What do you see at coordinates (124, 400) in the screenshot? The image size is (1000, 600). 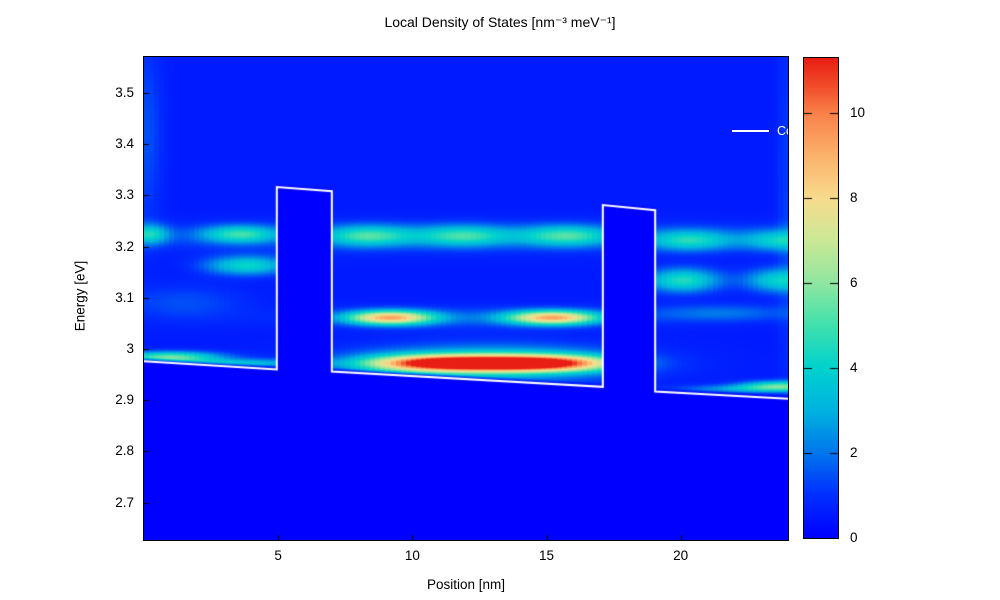 I see `y-tick-label: 2.9` at bounding box center [124, 400].